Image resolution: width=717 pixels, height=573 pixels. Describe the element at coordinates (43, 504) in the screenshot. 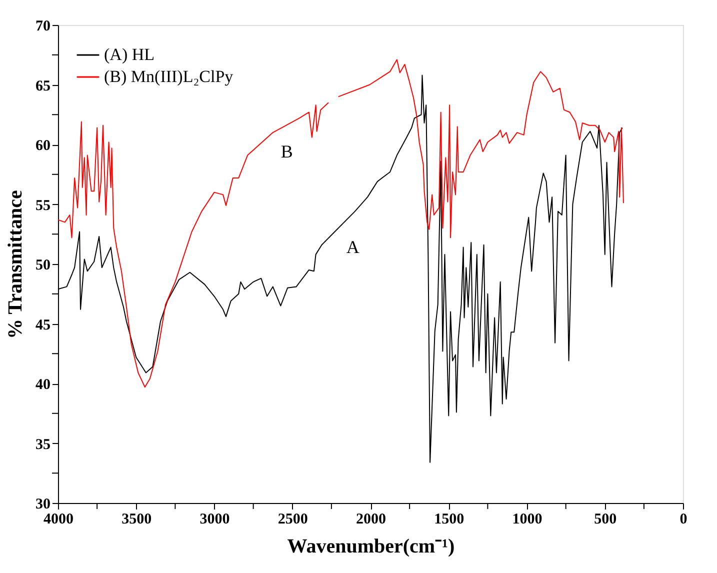

I see `y-tick-label: 30` at that location.